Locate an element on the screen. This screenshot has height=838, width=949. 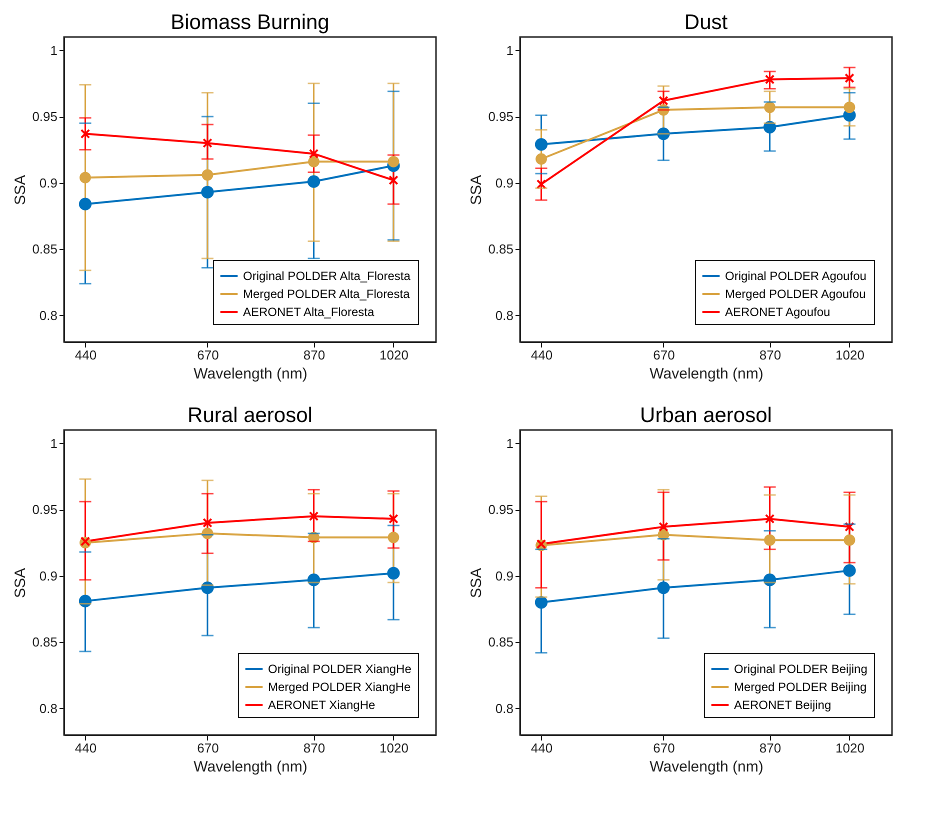
legend-label: Original POLDER Agoufou is located at coordinates (795, 276).